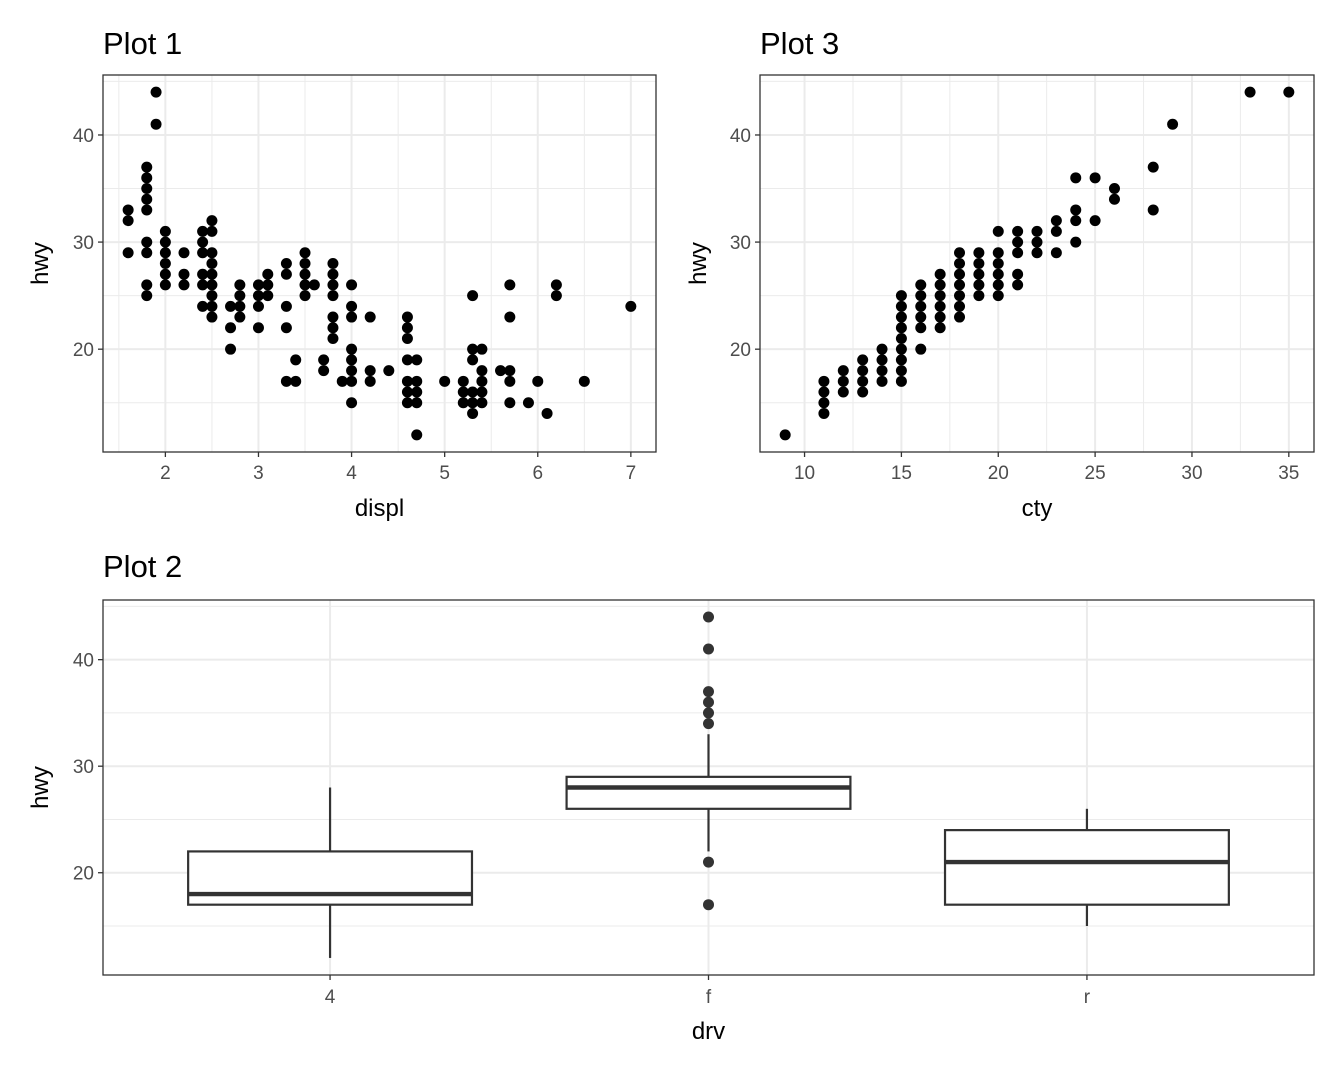 The width and height of the screenshot is (1344, 1075). Describe the element at coordinates (1191, 473) in the screenshot. I see `p3-x-tick-label: 30` at that location.